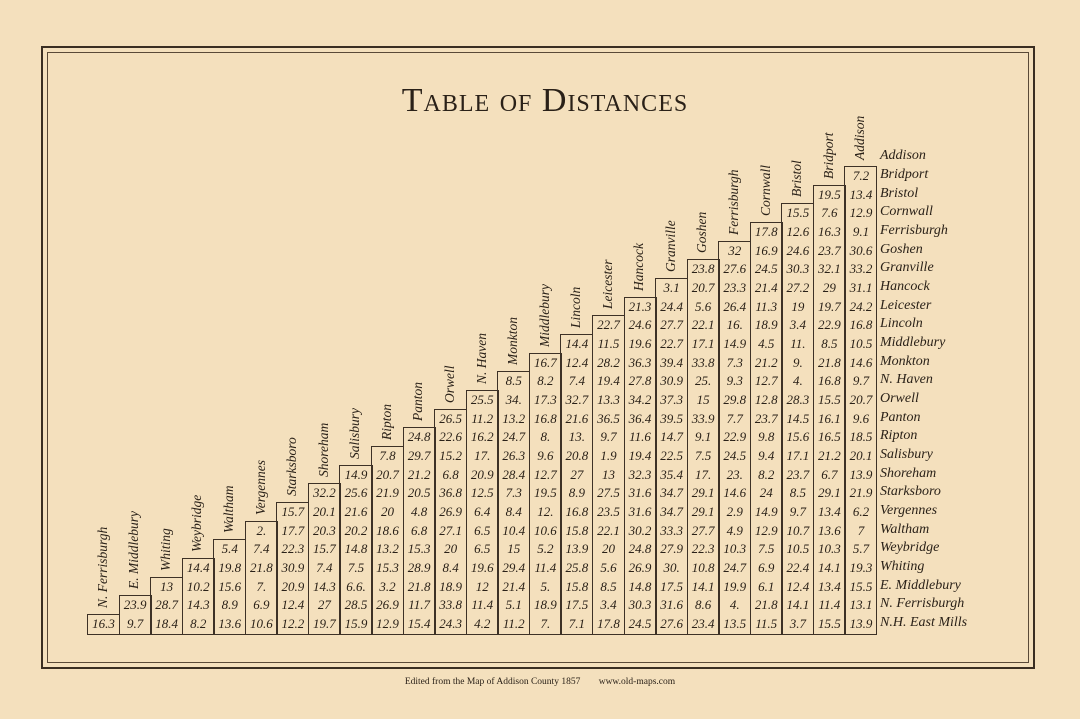 Image resolution: width=1080 pixels, height=719 pixels. What do you see at coordinates (451, 605) in the screenshot?
I see `distance-cell: 33.8` at bounding box center [451, 605].